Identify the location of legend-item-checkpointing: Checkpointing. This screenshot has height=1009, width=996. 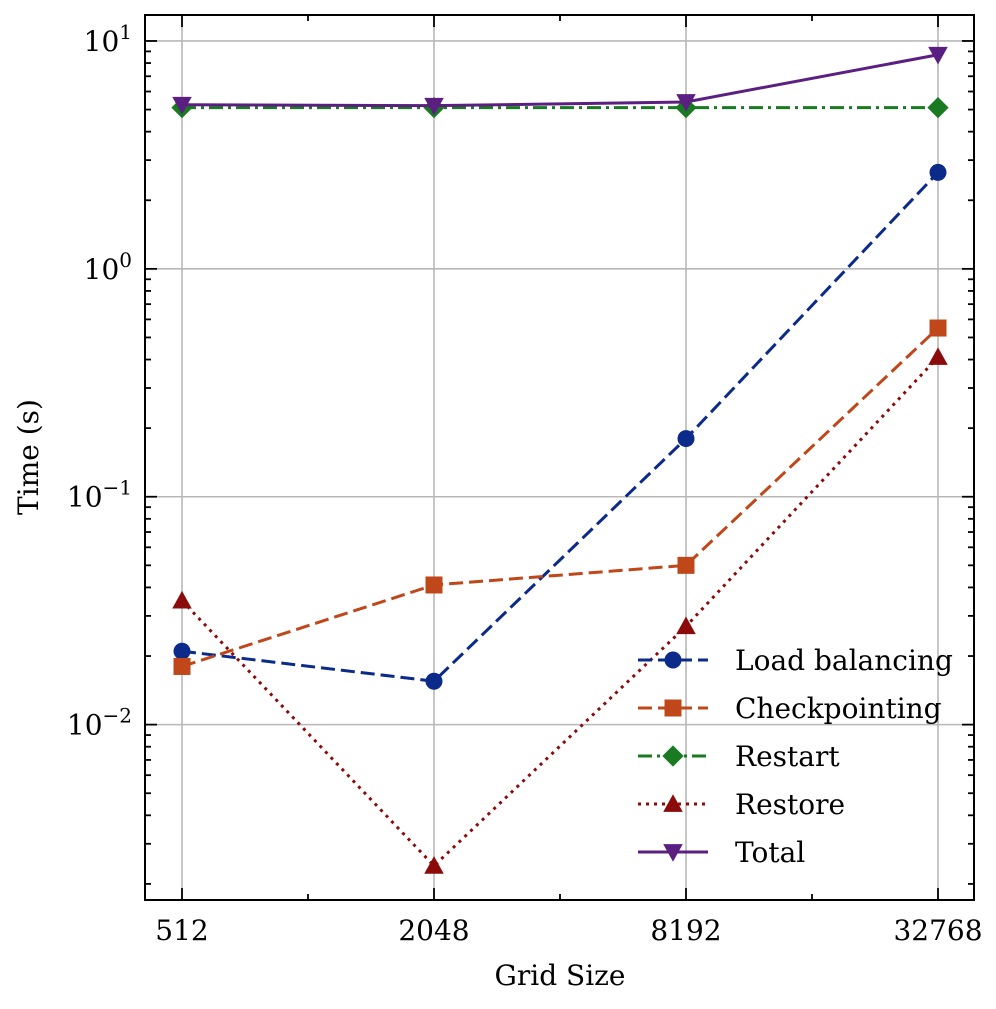
(790, 708).